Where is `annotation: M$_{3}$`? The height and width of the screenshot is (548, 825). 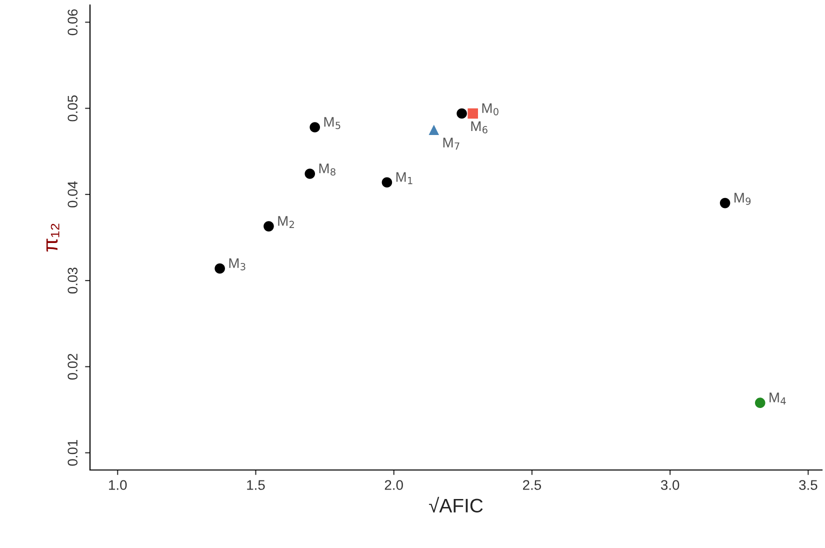
annotation: M$_{3}$ is located at coordinates (237, 264).